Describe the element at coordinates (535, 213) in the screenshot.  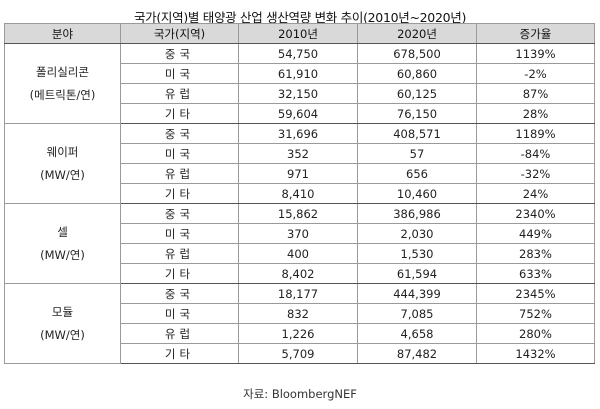
I see `growth-rate-cell: 2340%` at that location.